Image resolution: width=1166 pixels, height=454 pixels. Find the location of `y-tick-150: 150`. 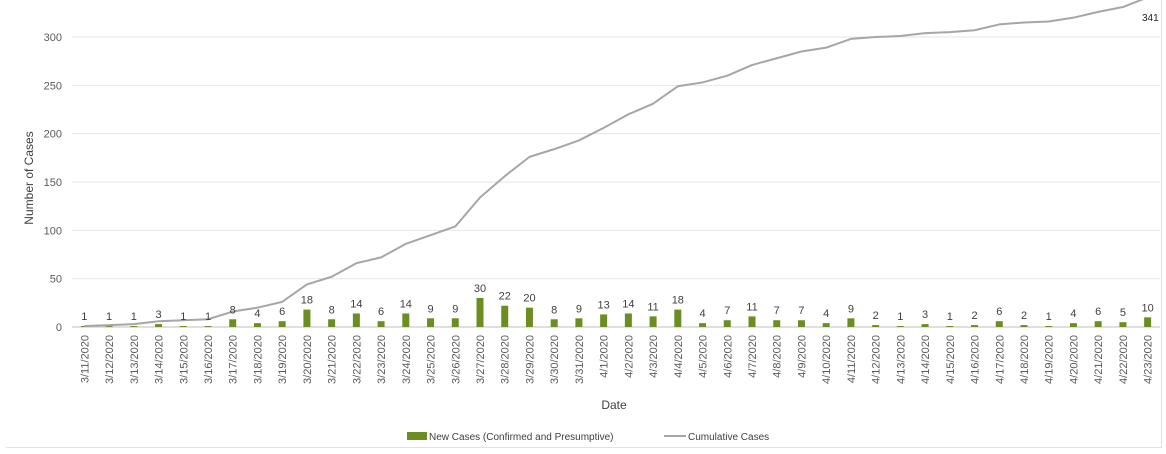

y-tick-150: 150 is located at coordinates (53, 183).